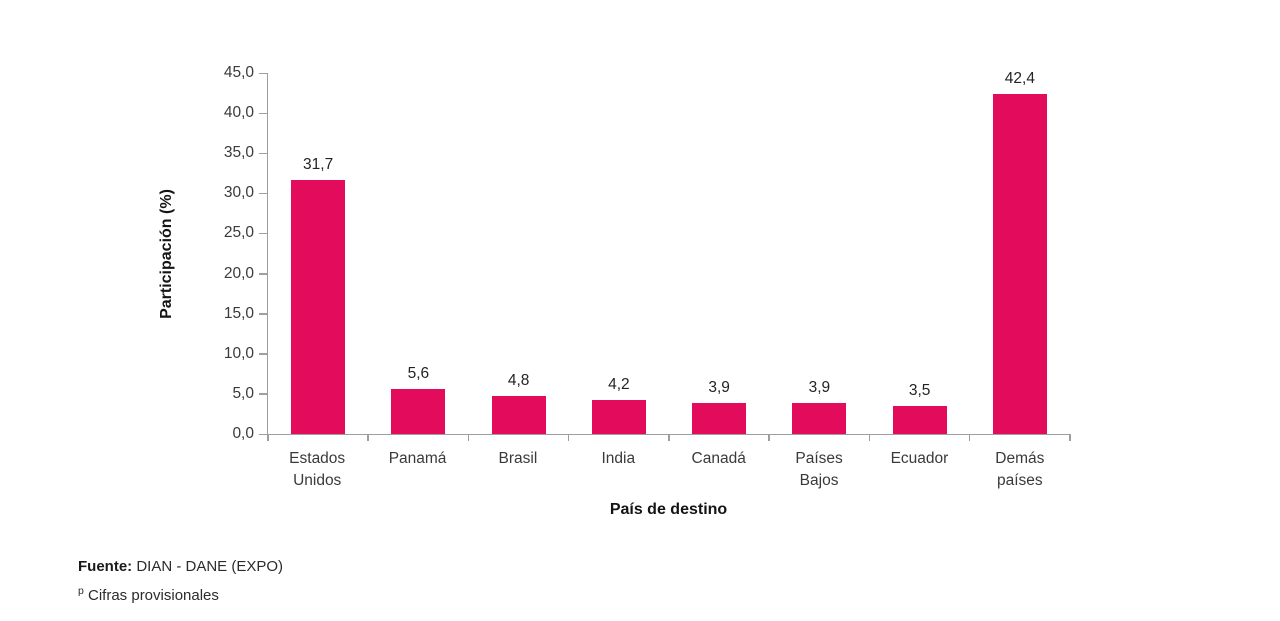  I want to click on footnote-text: Cifras provisionales, so click(151, 595).